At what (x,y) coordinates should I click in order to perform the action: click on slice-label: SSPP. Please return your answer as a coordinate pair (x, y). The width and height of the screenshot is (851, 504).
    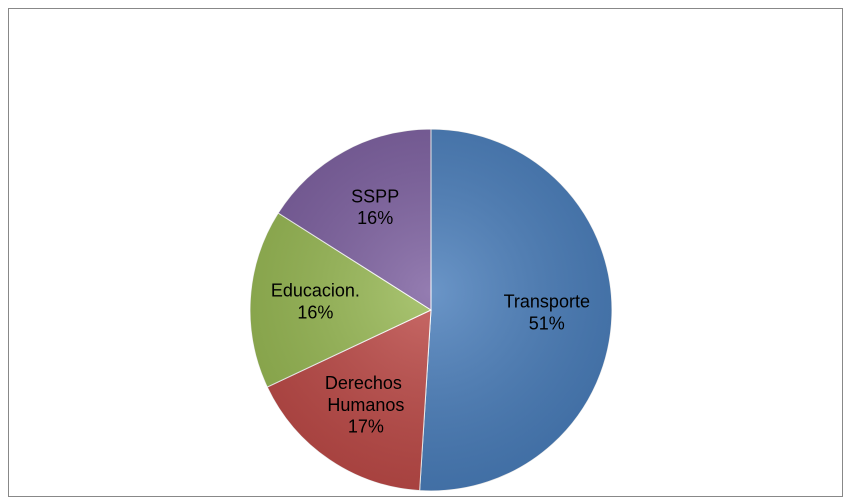
    Looking at the image, I should click on (375, 196).